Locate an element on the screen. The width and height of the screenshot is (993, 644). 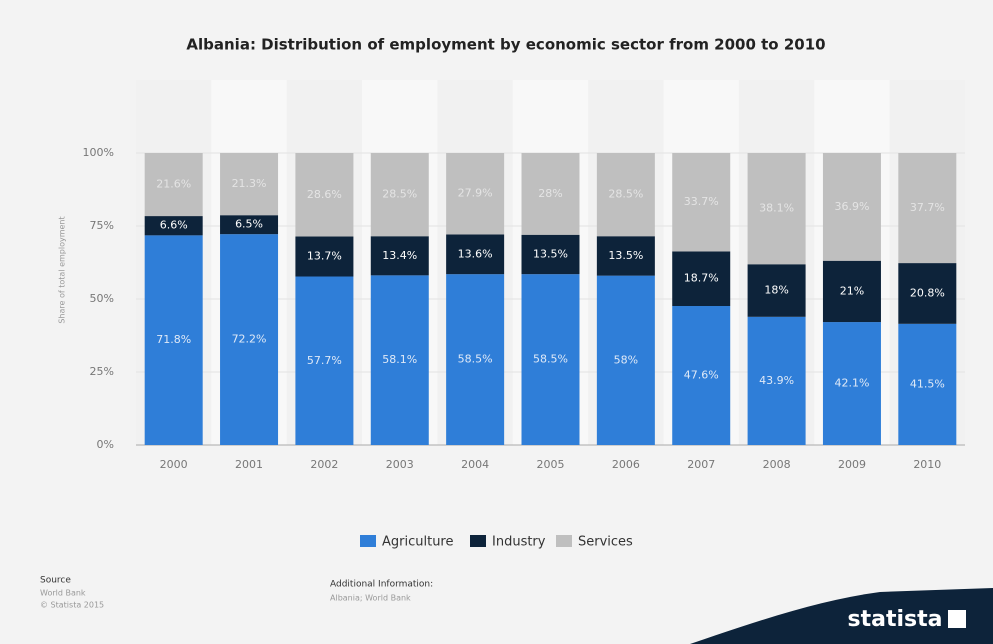
value-label: 6.5% is located at coordinates (249, 224).